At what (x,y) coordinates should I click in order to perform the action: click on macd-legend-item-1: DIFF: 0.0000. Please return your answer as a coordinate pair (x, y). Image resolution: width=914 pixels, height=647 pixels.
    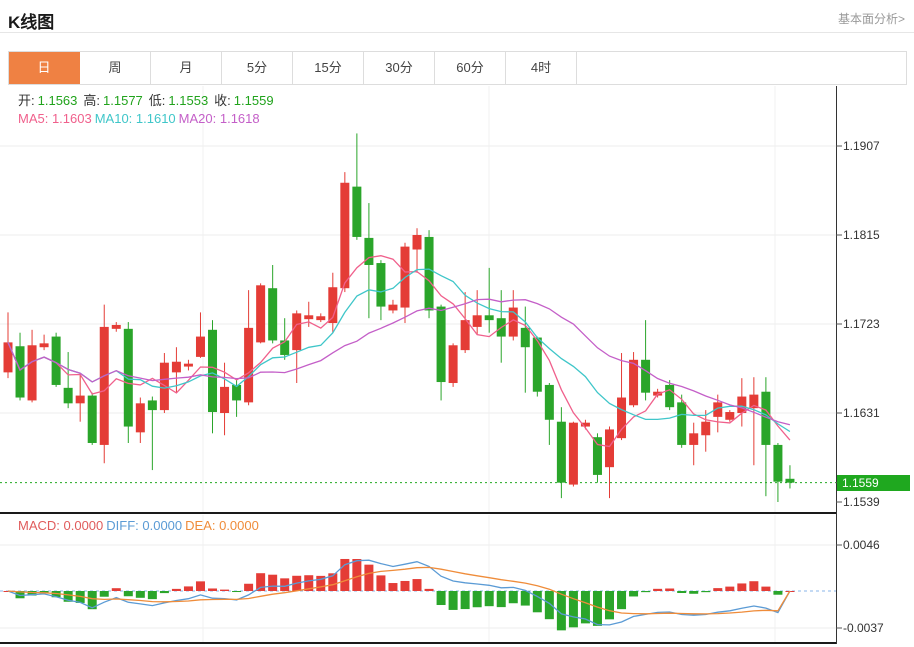
    Looking at the image, I should click on (144, 525).